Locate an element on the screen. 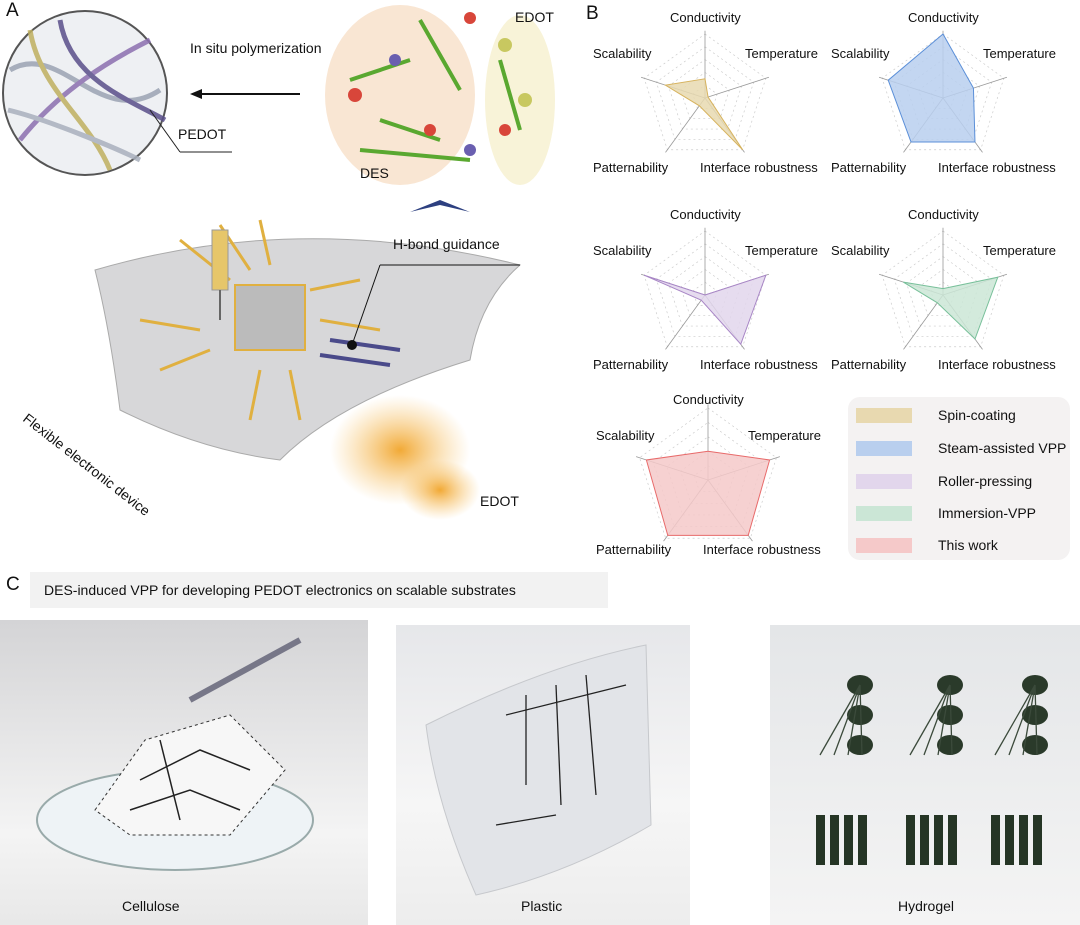 The width and height of the screenshot is (1080, 925). legend-label: Steam-assisted VPP is located at coordinates (1002, 448).